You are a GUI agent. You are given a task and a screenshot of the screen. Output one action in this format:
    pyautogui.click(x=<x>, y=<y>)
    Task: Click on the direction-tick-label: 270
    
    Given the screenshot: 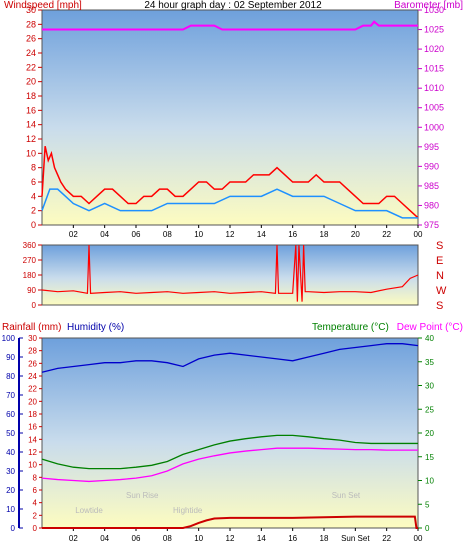 What is the action you would take?
    pyautogui.click(x=30, y=260)
    